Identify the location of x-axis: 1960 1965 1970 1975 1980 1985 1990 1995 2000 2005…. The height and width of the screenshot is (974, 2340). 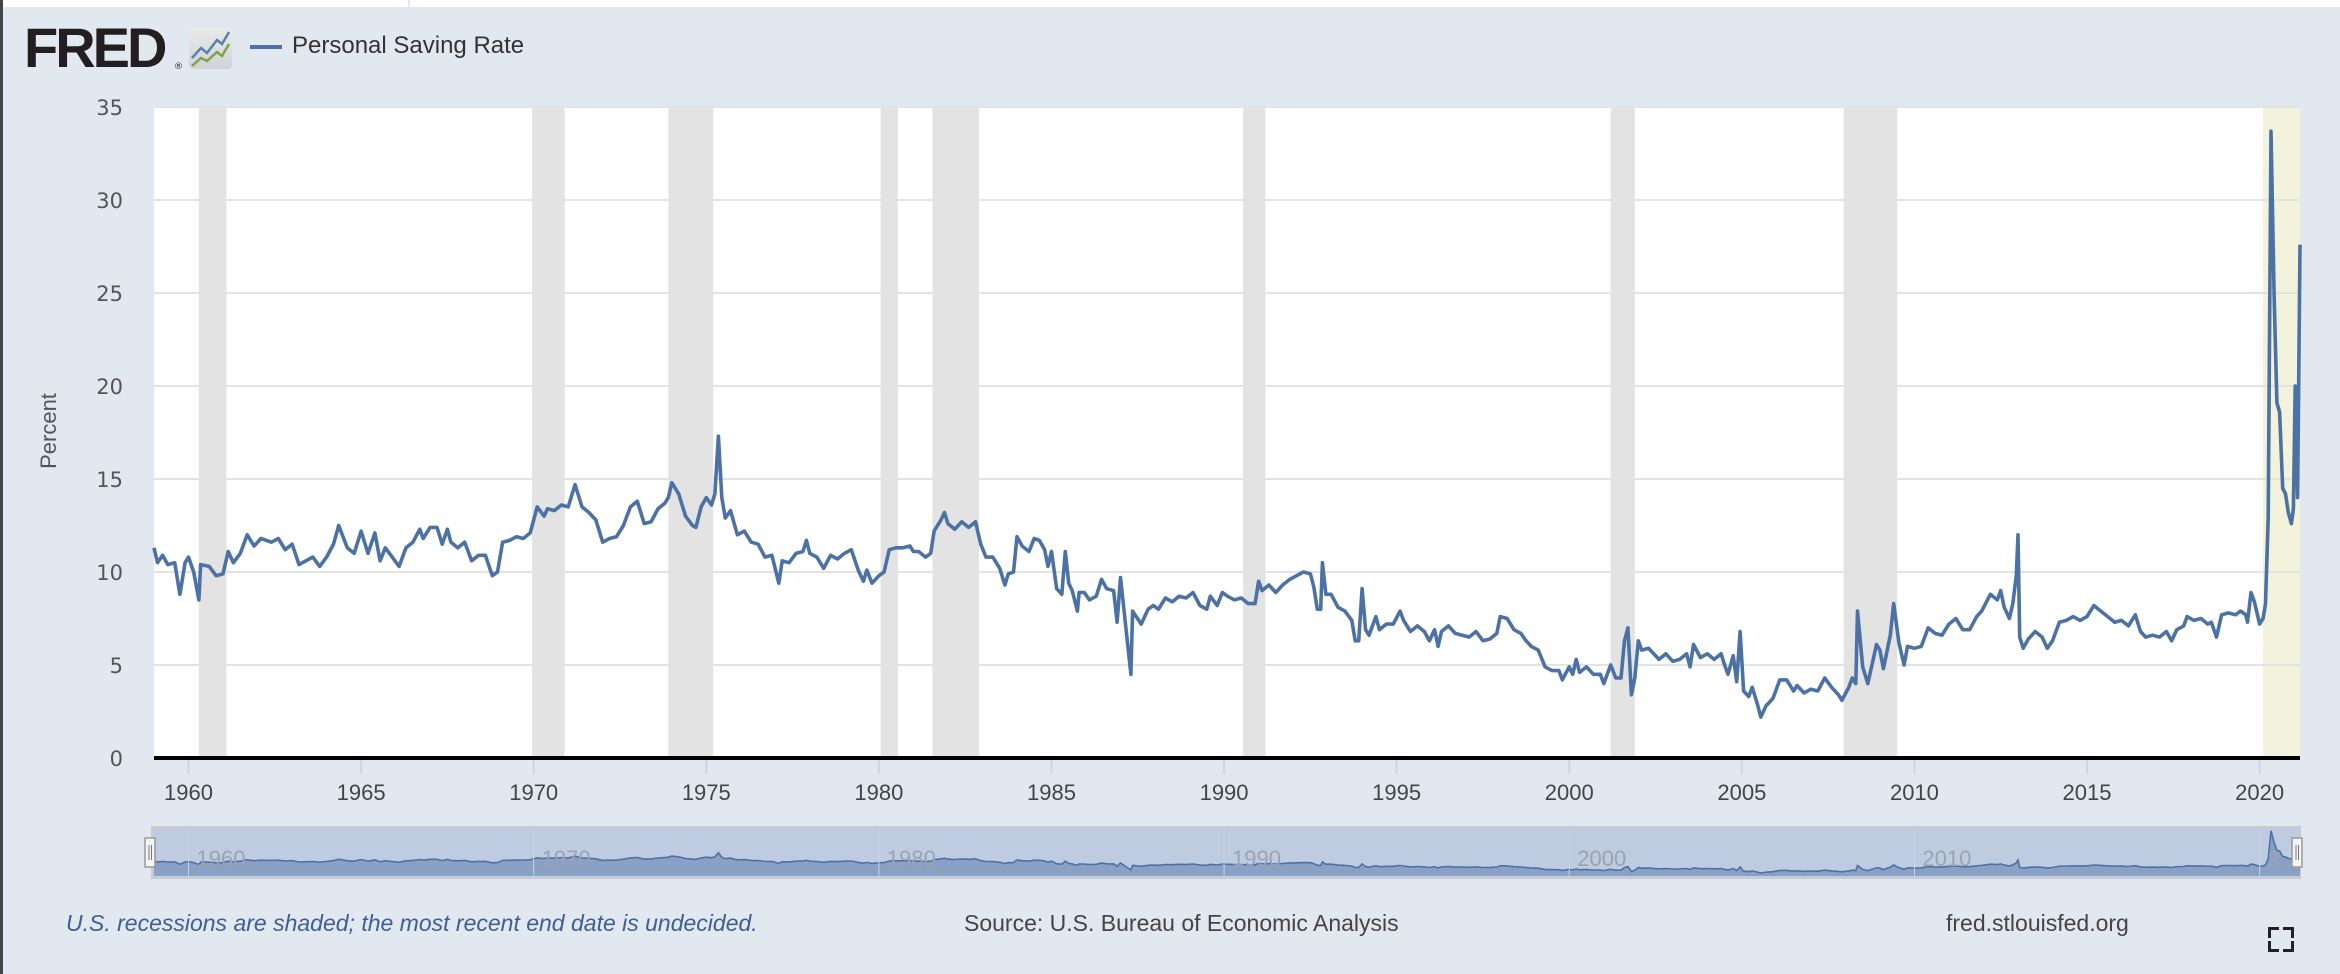
(1224, 782).